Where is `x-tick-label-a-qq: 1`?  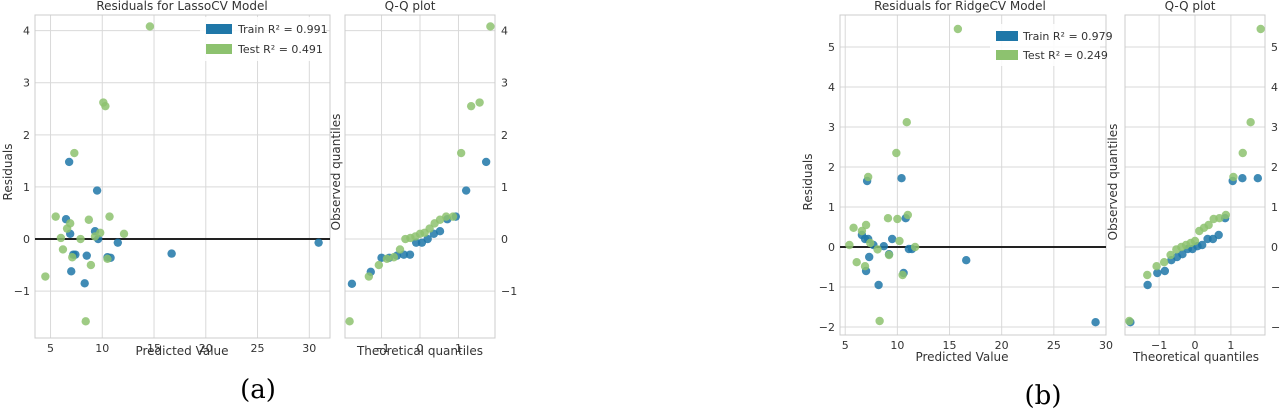
x-tick-label-a-qq: 1 is located at coordinates (458, 348).